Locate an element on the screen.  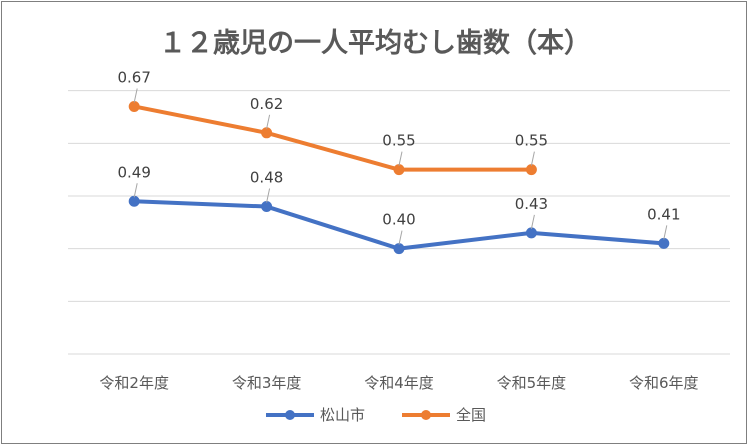
legend: 松山市 全国 is located at coordinates (376, 415).